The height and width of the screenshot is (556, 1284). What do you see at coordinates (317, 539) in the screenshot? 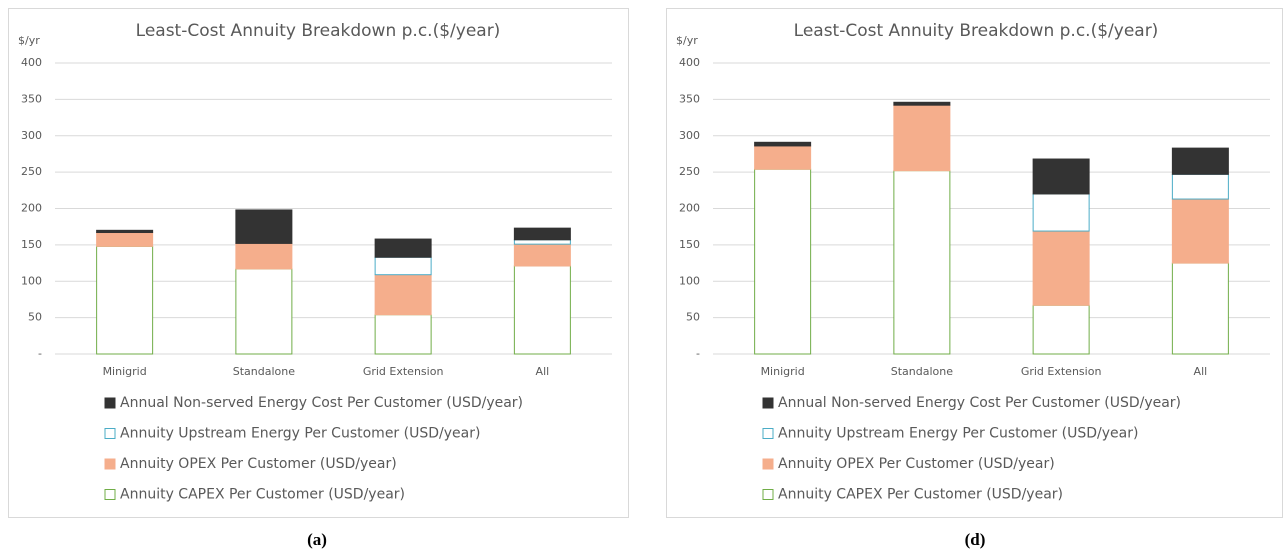
I see `caption: (a)` at bounding box center [317, 539].